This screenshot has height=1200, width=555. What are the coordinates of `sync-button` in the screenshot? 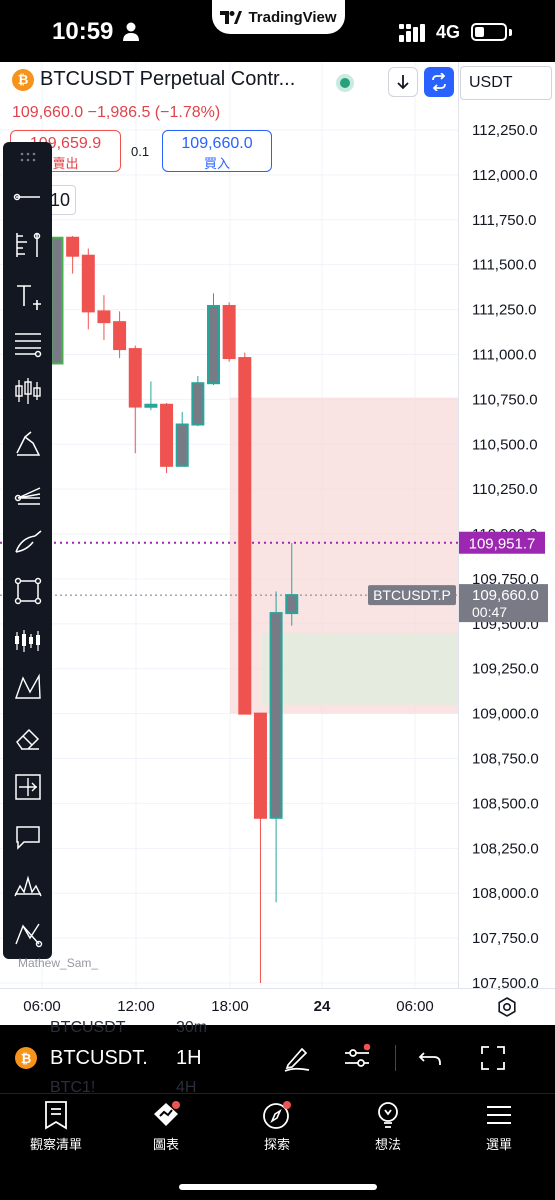 It's located at (439, 82).